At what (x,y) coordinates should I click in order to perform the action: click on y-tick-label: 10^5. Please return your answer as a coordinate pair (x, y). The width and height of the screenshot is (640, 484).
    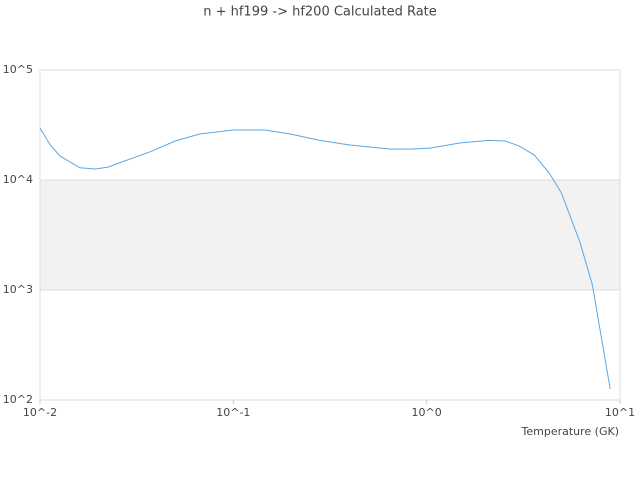
    Looking at the image, I should click on (18, 69).